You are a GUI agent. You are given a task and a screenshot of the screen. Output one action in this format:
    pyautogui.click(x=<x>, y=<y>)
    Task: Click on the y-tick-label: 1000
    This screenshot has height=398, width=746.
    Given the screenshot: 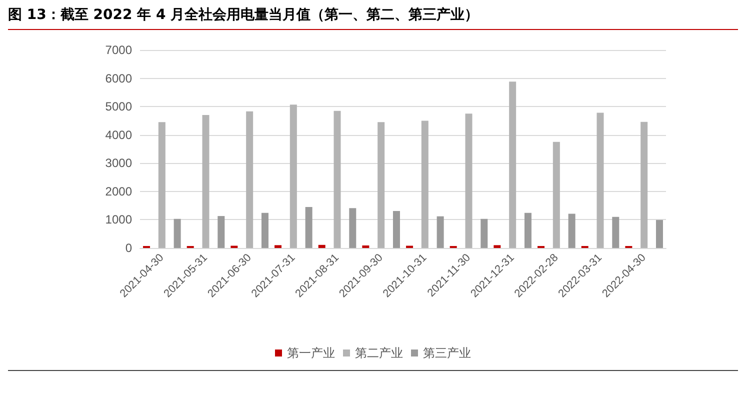 What is the action you would take?
    pyautogui.click(x=118, y=219)
    